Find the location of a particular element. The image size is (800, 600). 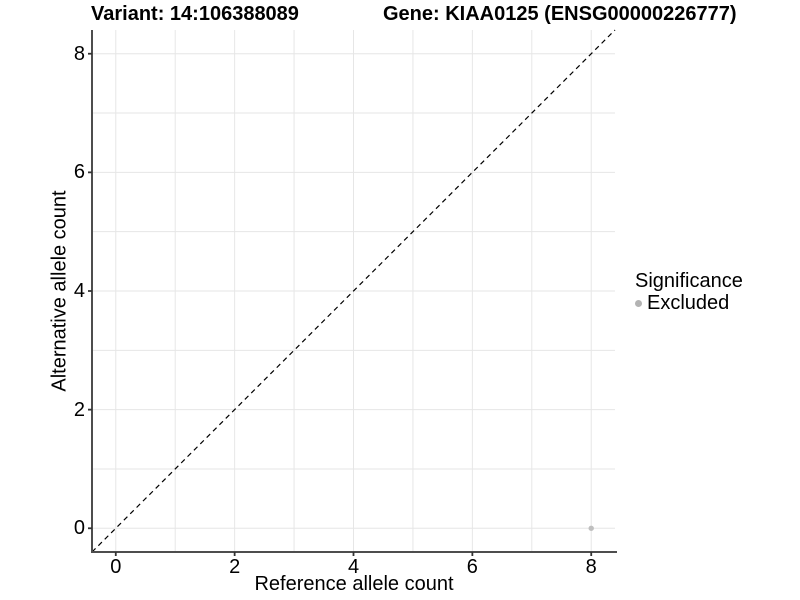

data-point is located at coordinates (591, 528).